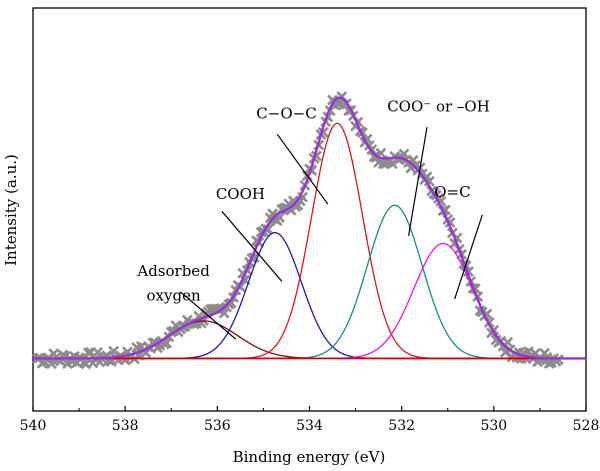  Describe the element at coordinates (586, 426) in the screenshot. I see `x-tick-label: 528` at that location.